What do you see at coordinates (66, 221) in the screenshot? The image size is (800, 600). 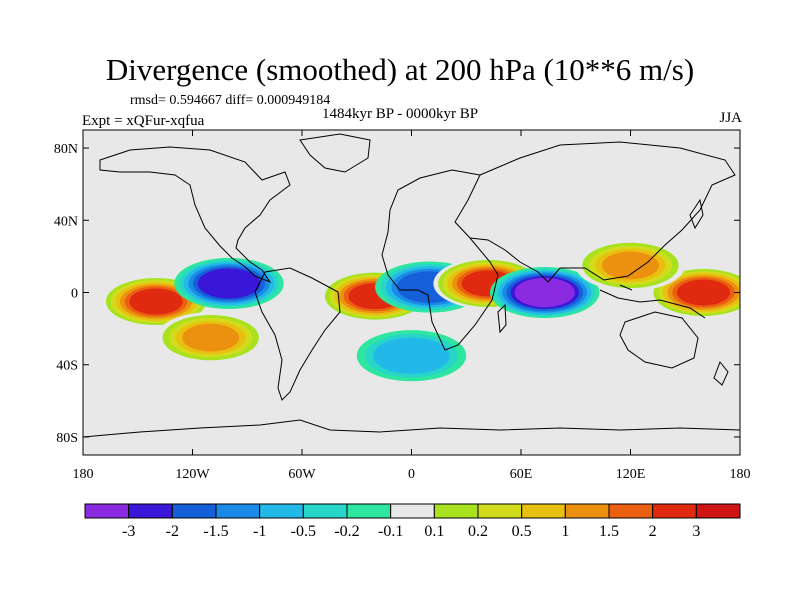 I see `lat-tick-label: 40N` at bounding box center [66, 221].